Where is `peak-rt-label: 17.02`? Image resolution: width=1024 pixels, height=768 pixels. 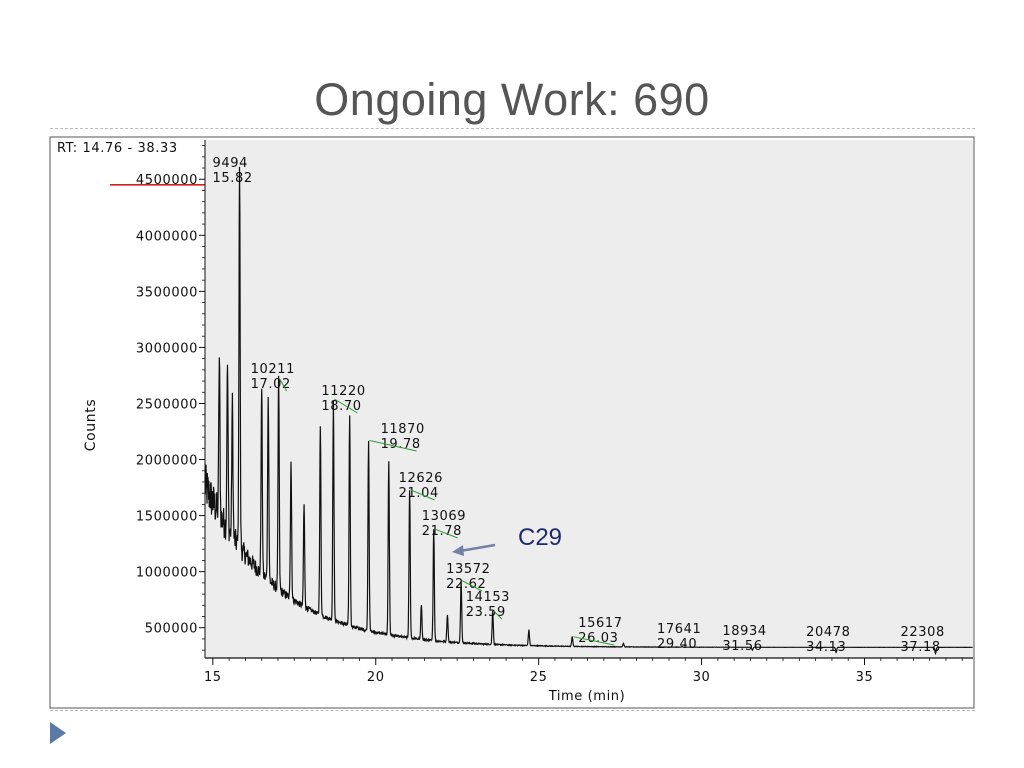 peak-rt-label: 17.02 is located at coordinates (271, 384).